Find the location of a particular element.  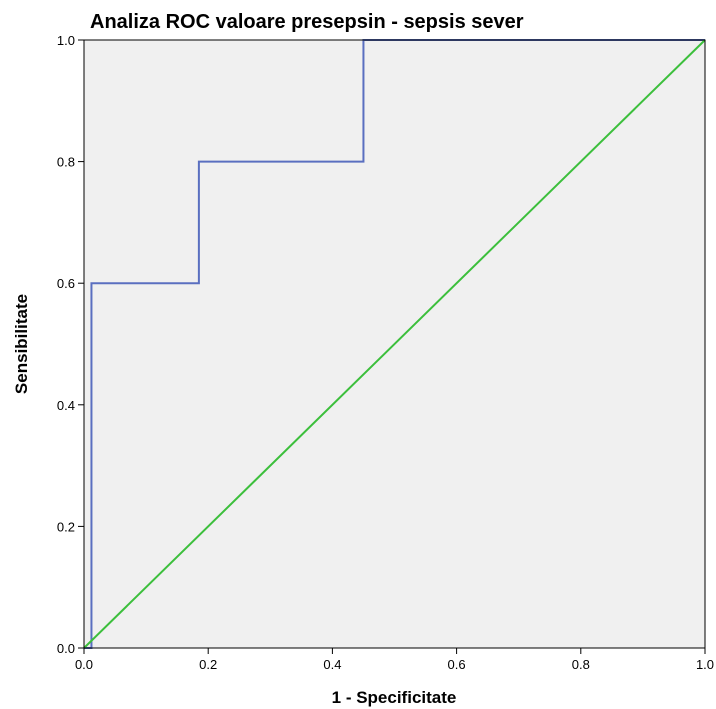

y-tick-label: 0.0 is located at coordinates (66, 648).